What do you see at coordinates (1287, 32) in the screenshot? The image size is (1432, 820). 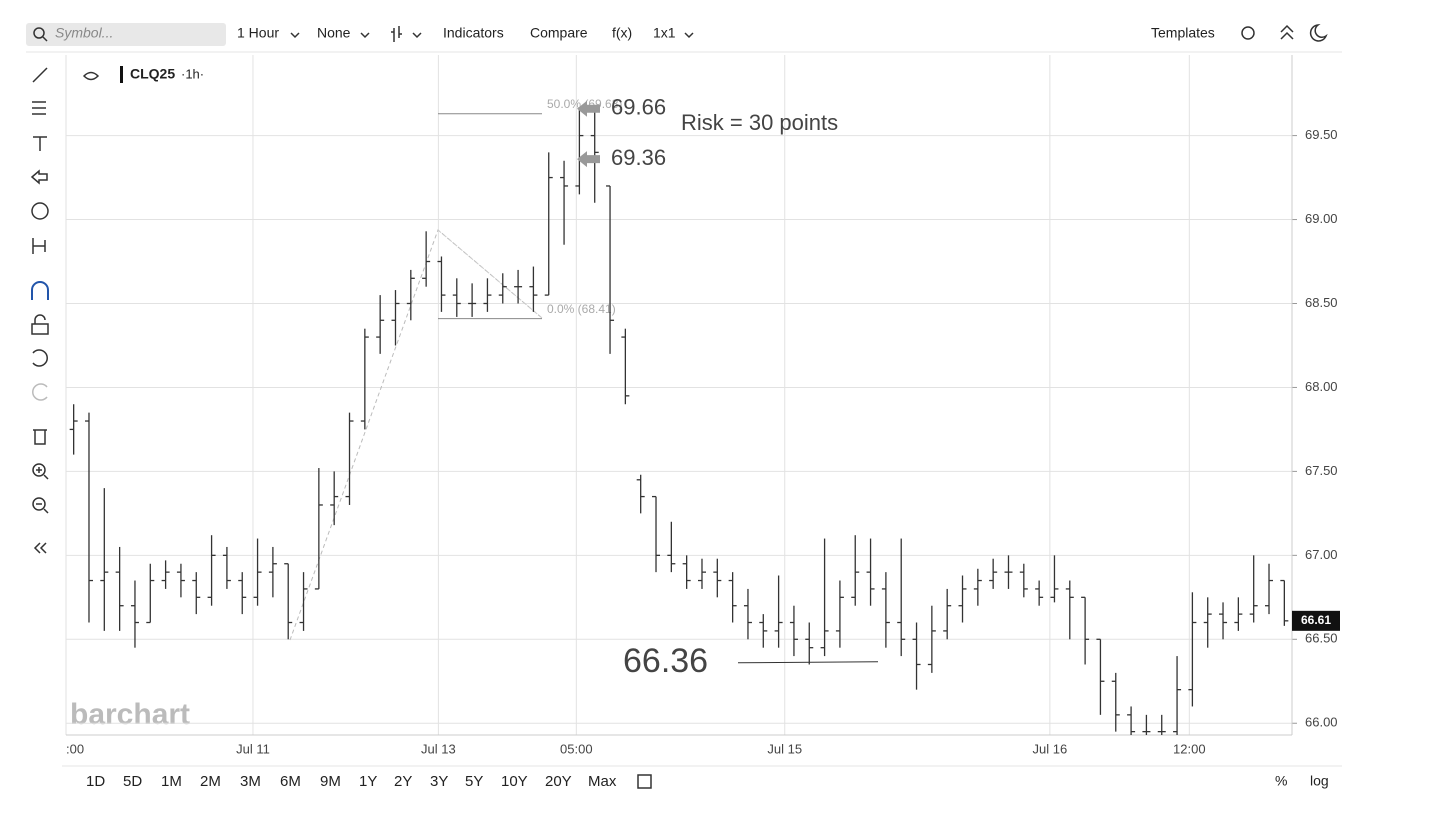 I see `collapse-icon` at bounding box center [1287, 32].